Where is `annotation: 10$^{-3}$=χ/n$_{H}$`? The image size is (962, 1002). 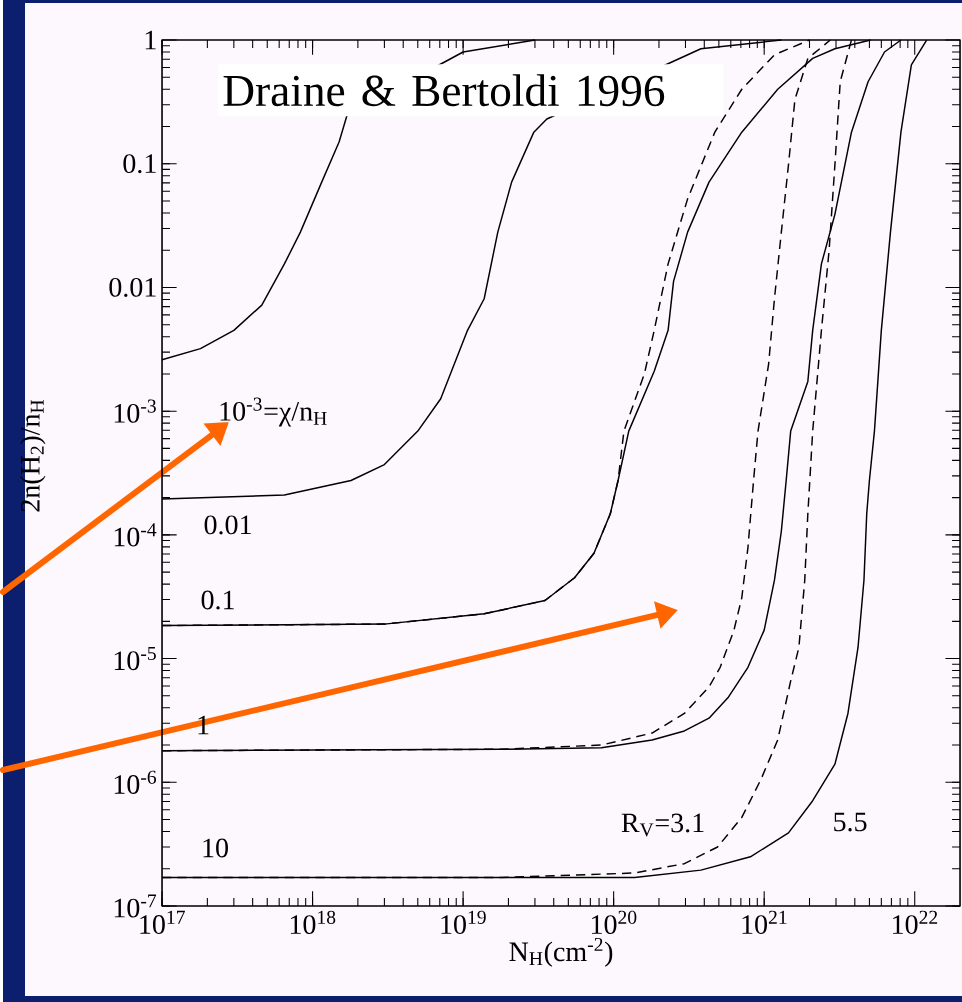 annotation: 10$^{-3}$=χ/n$_{H}$ is located at coordinates (273, 412).